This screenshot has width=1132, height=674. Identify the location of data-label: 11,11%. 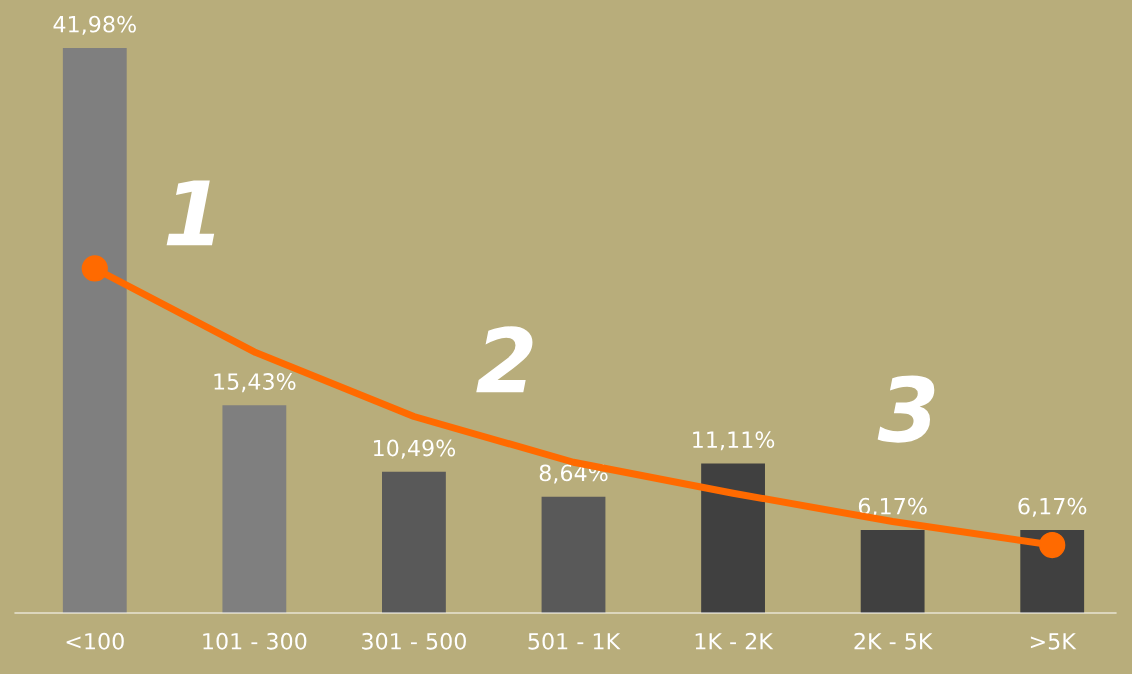
(734, 441).